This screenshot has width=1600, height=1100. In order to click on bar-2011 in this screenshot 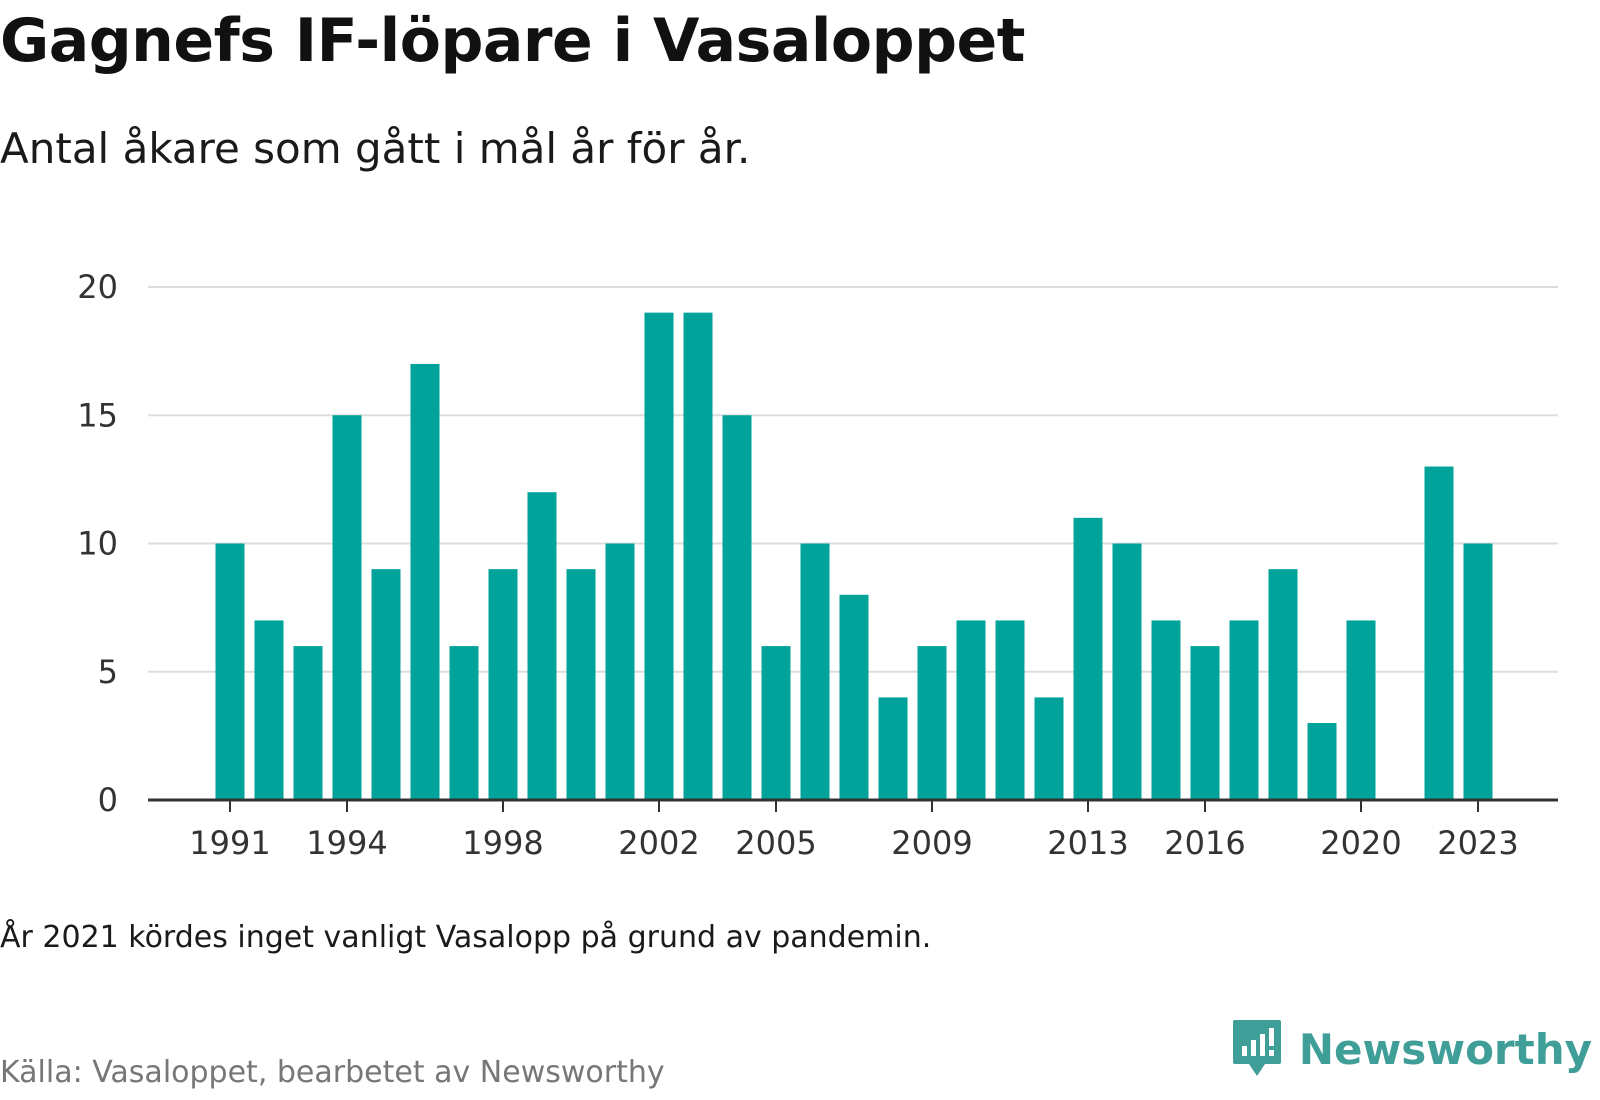, I will do `click(1010, 710)`.